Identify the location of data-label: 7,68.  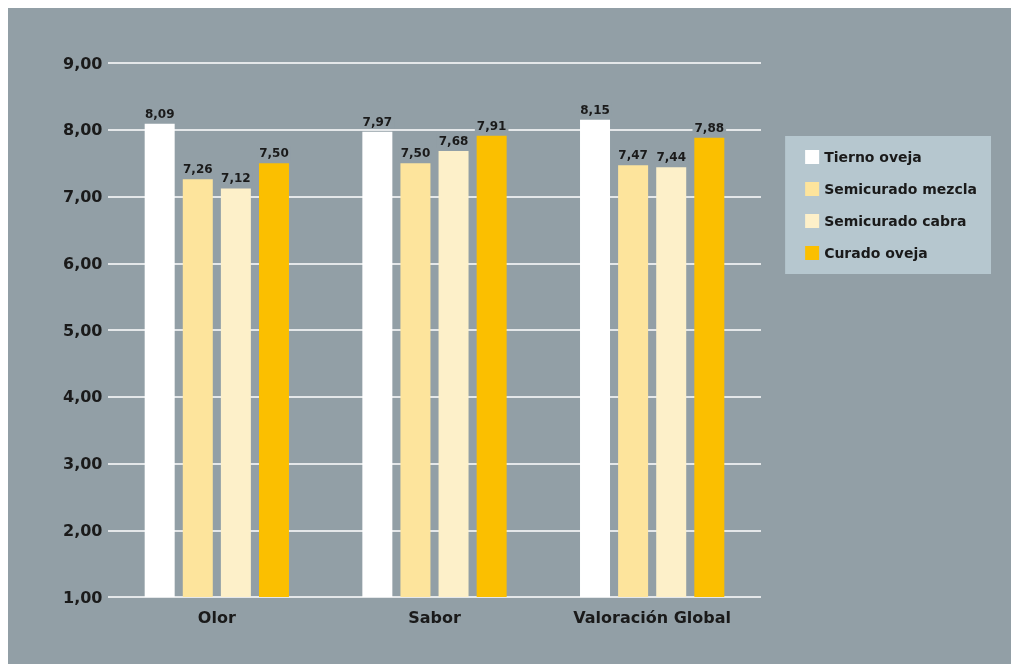
(453, 141).